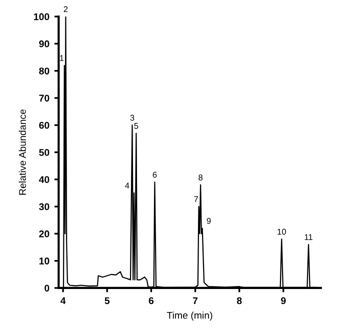 Image resolution: width=345 pixels, height=331 pixels. Describe the element at coordinates (136, 126) in the screenshot. I see `annotation: 5` at that location.